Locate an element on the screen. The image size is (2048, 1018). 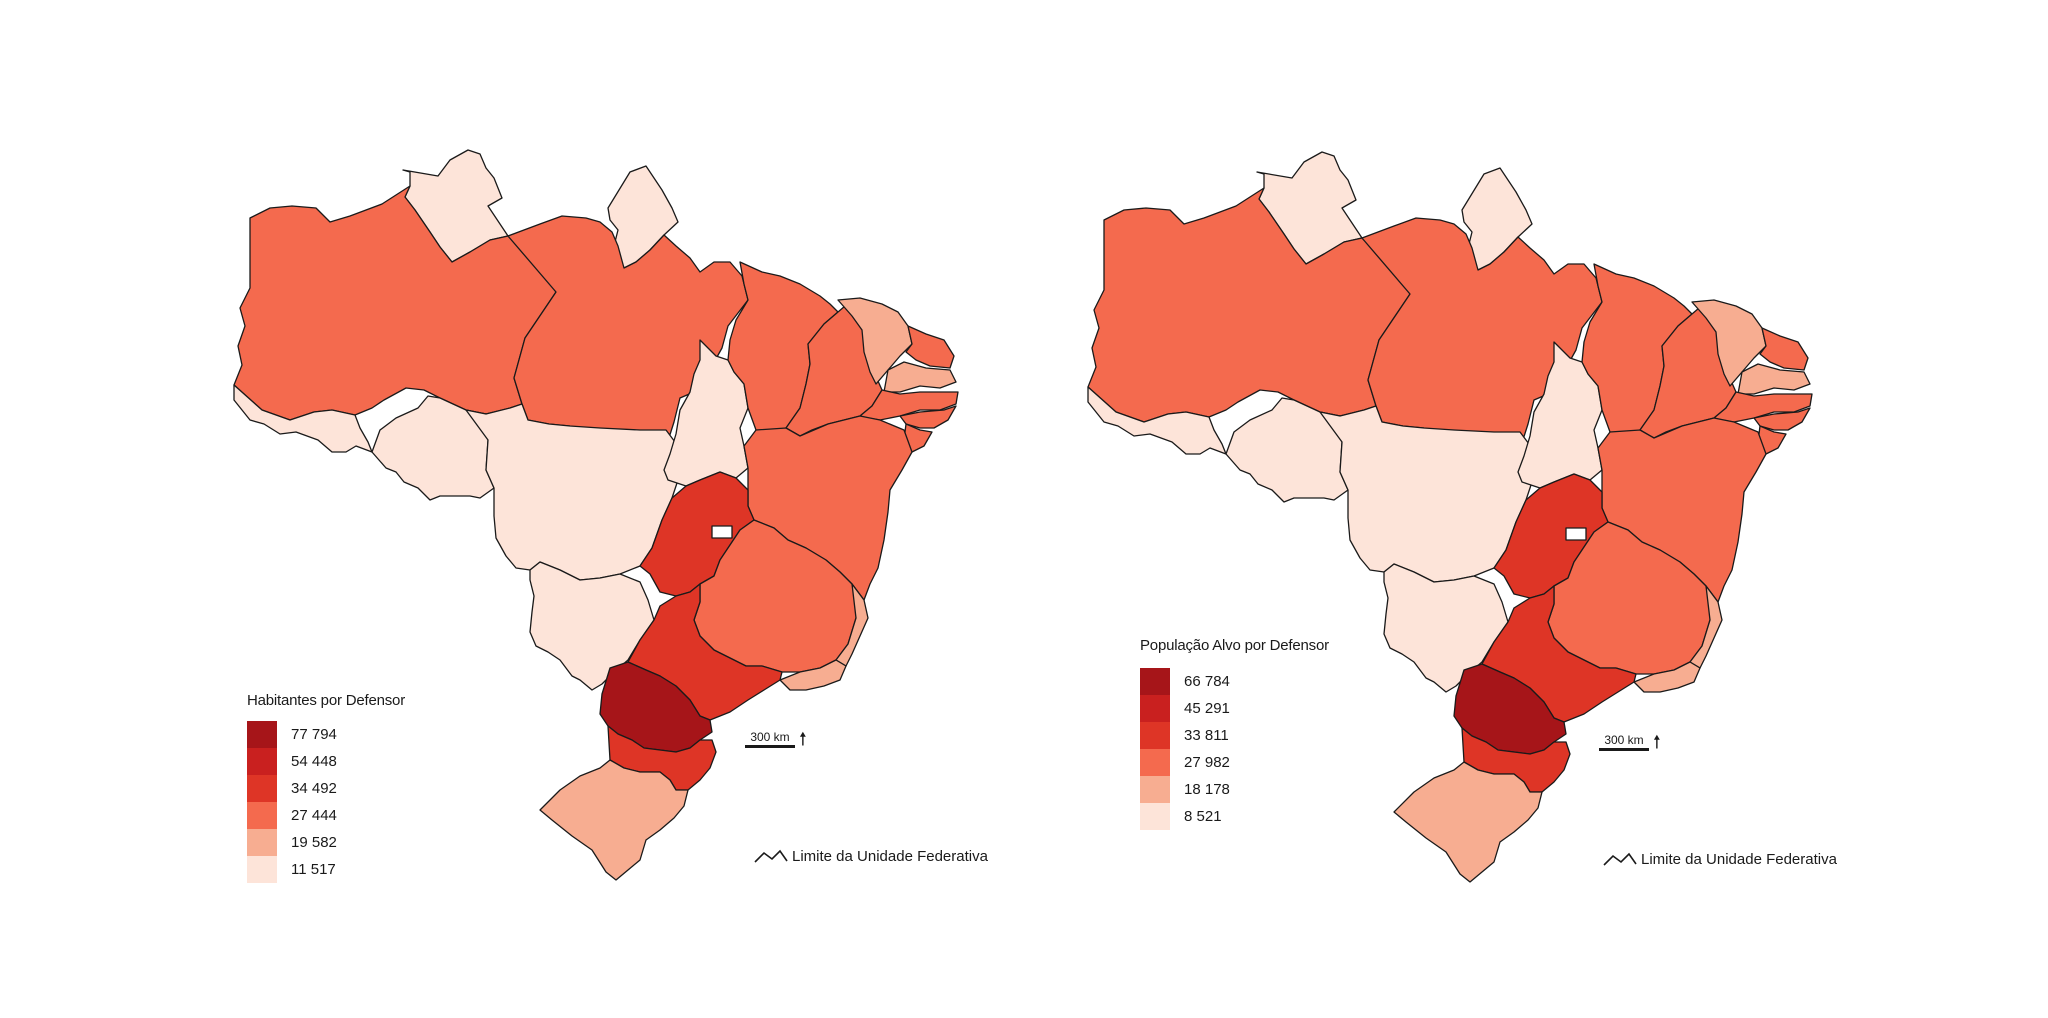
legend-row: 54 448 is located at coordinates (326, 761).